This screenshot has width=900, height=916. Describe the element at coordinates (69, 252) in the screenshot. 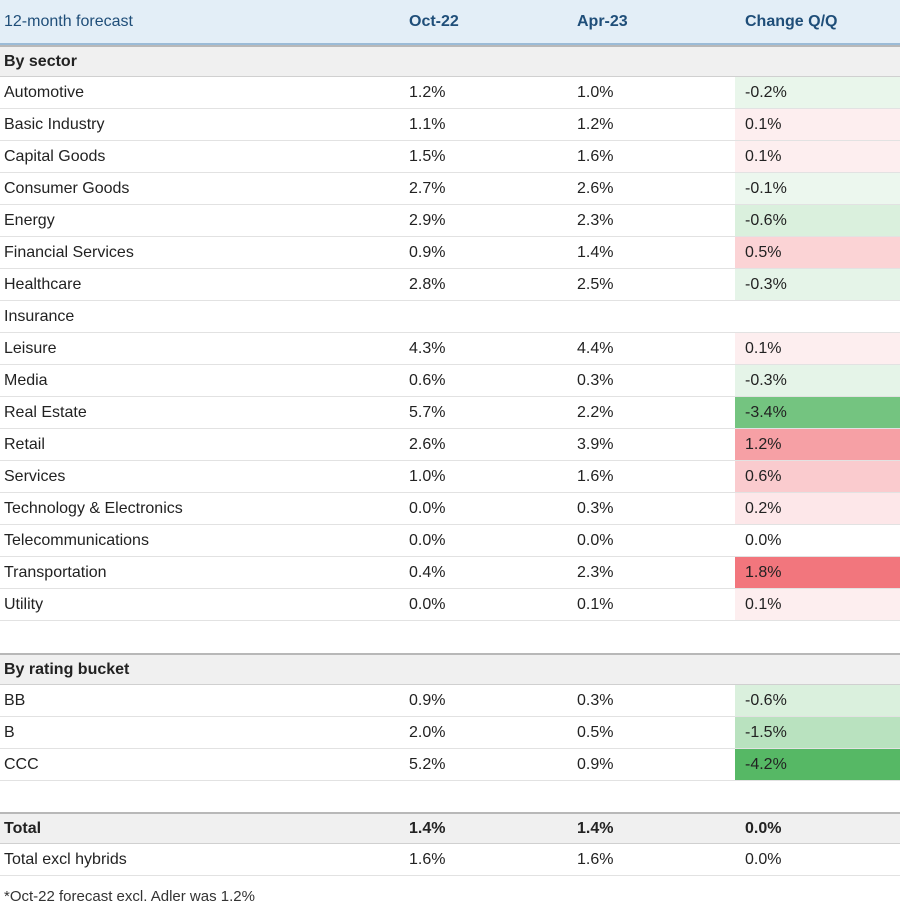

I see `row-label: Financial Services` at that location.